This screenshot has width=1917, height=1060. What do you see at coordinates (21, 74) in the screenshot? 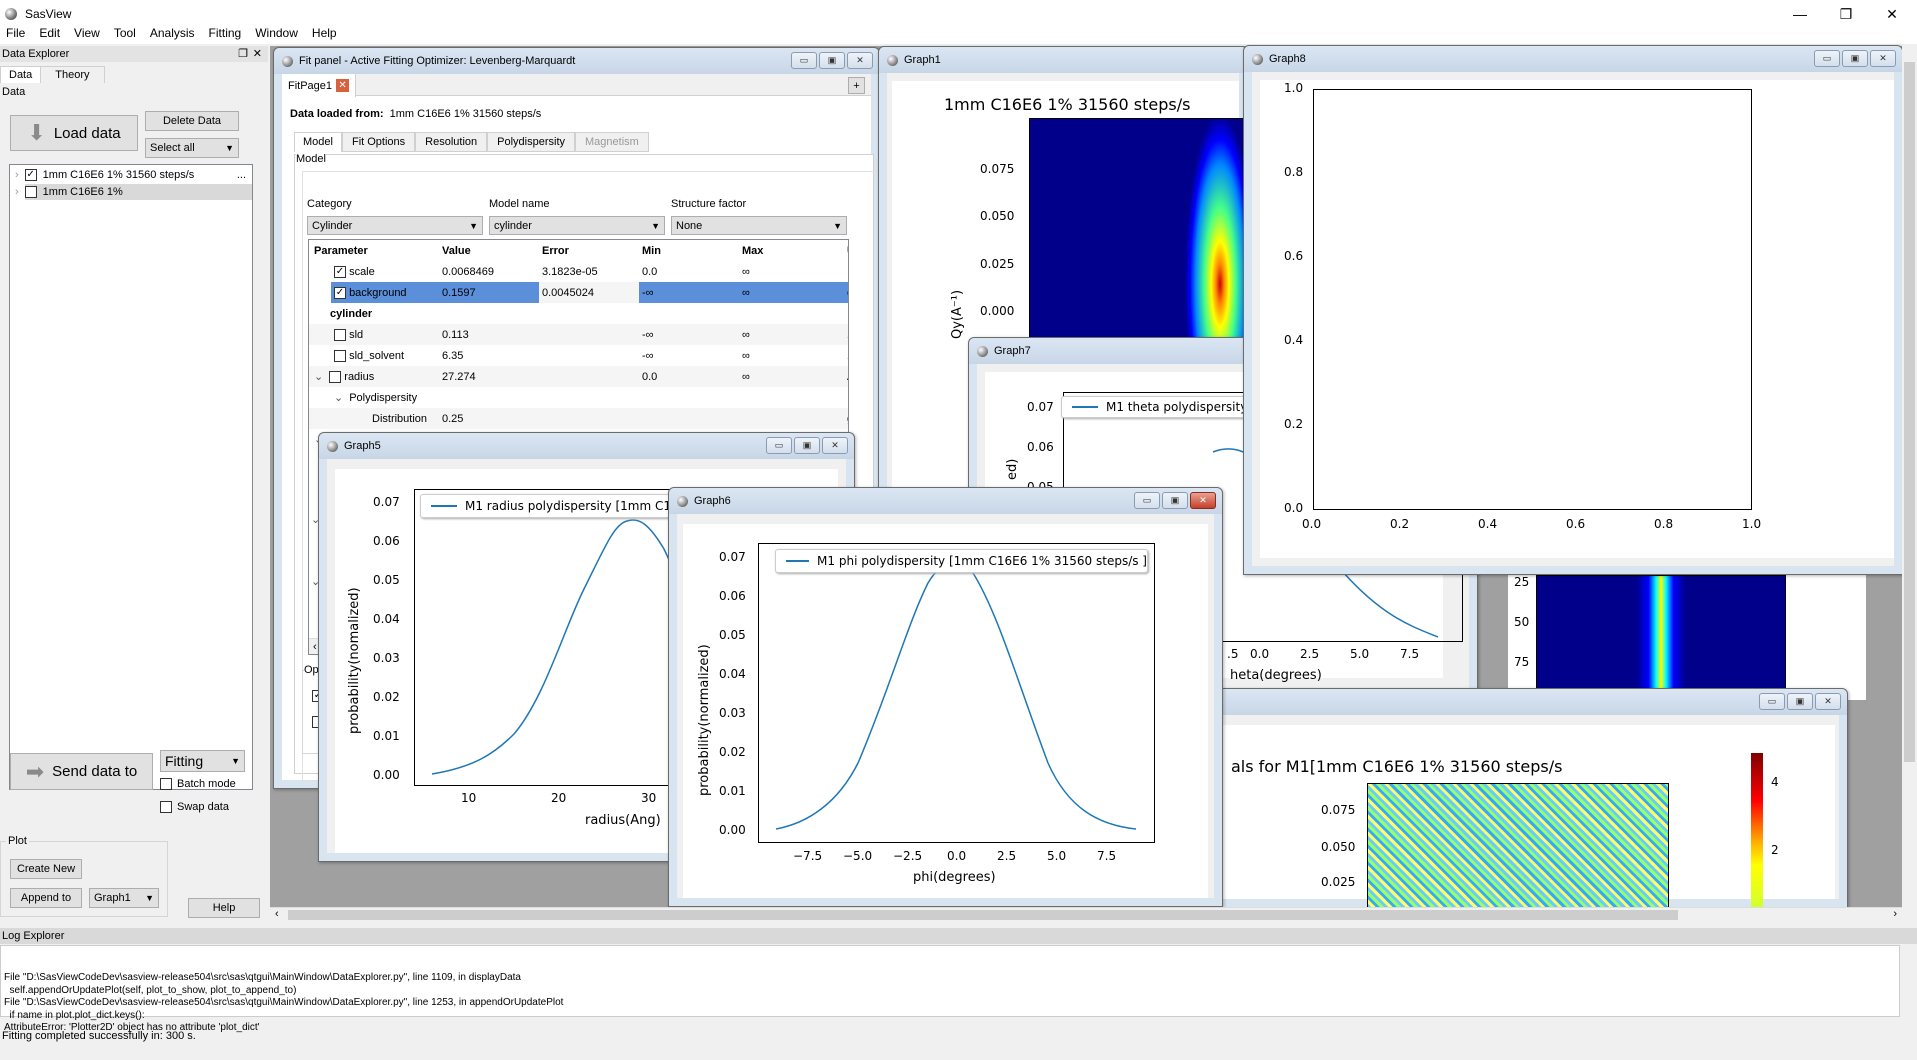
I see `tab-data: Data` at bounding box center [21, 74].